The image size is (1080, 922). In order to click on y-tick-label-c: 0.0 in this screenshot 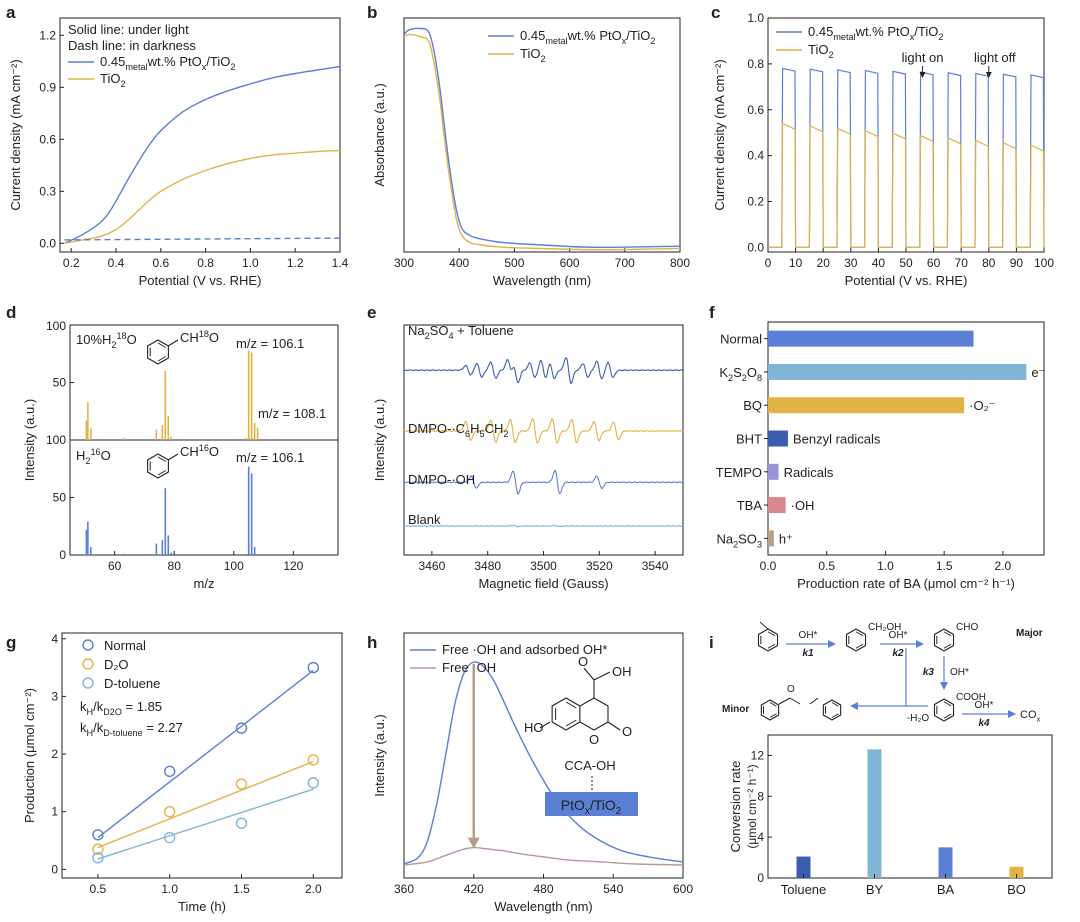, I will do `click(755, 247)`.